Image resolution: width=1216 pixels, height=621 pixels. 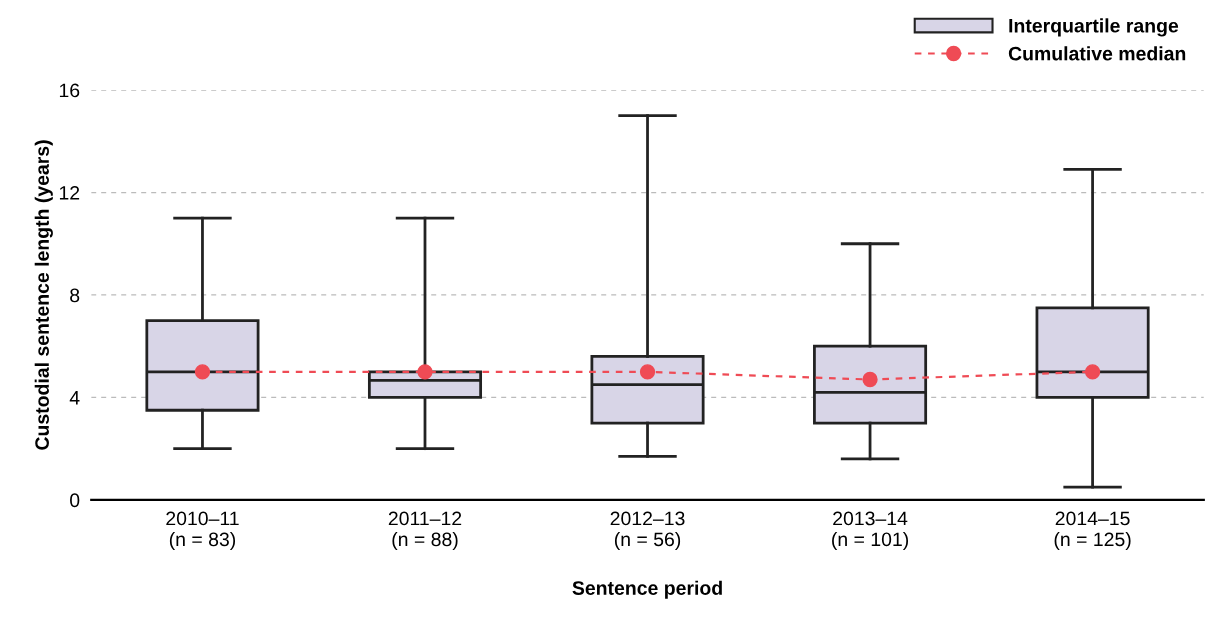 I want to click on x-tick-label: 2014–15 (n = 125), so click(x=1092, y=531).